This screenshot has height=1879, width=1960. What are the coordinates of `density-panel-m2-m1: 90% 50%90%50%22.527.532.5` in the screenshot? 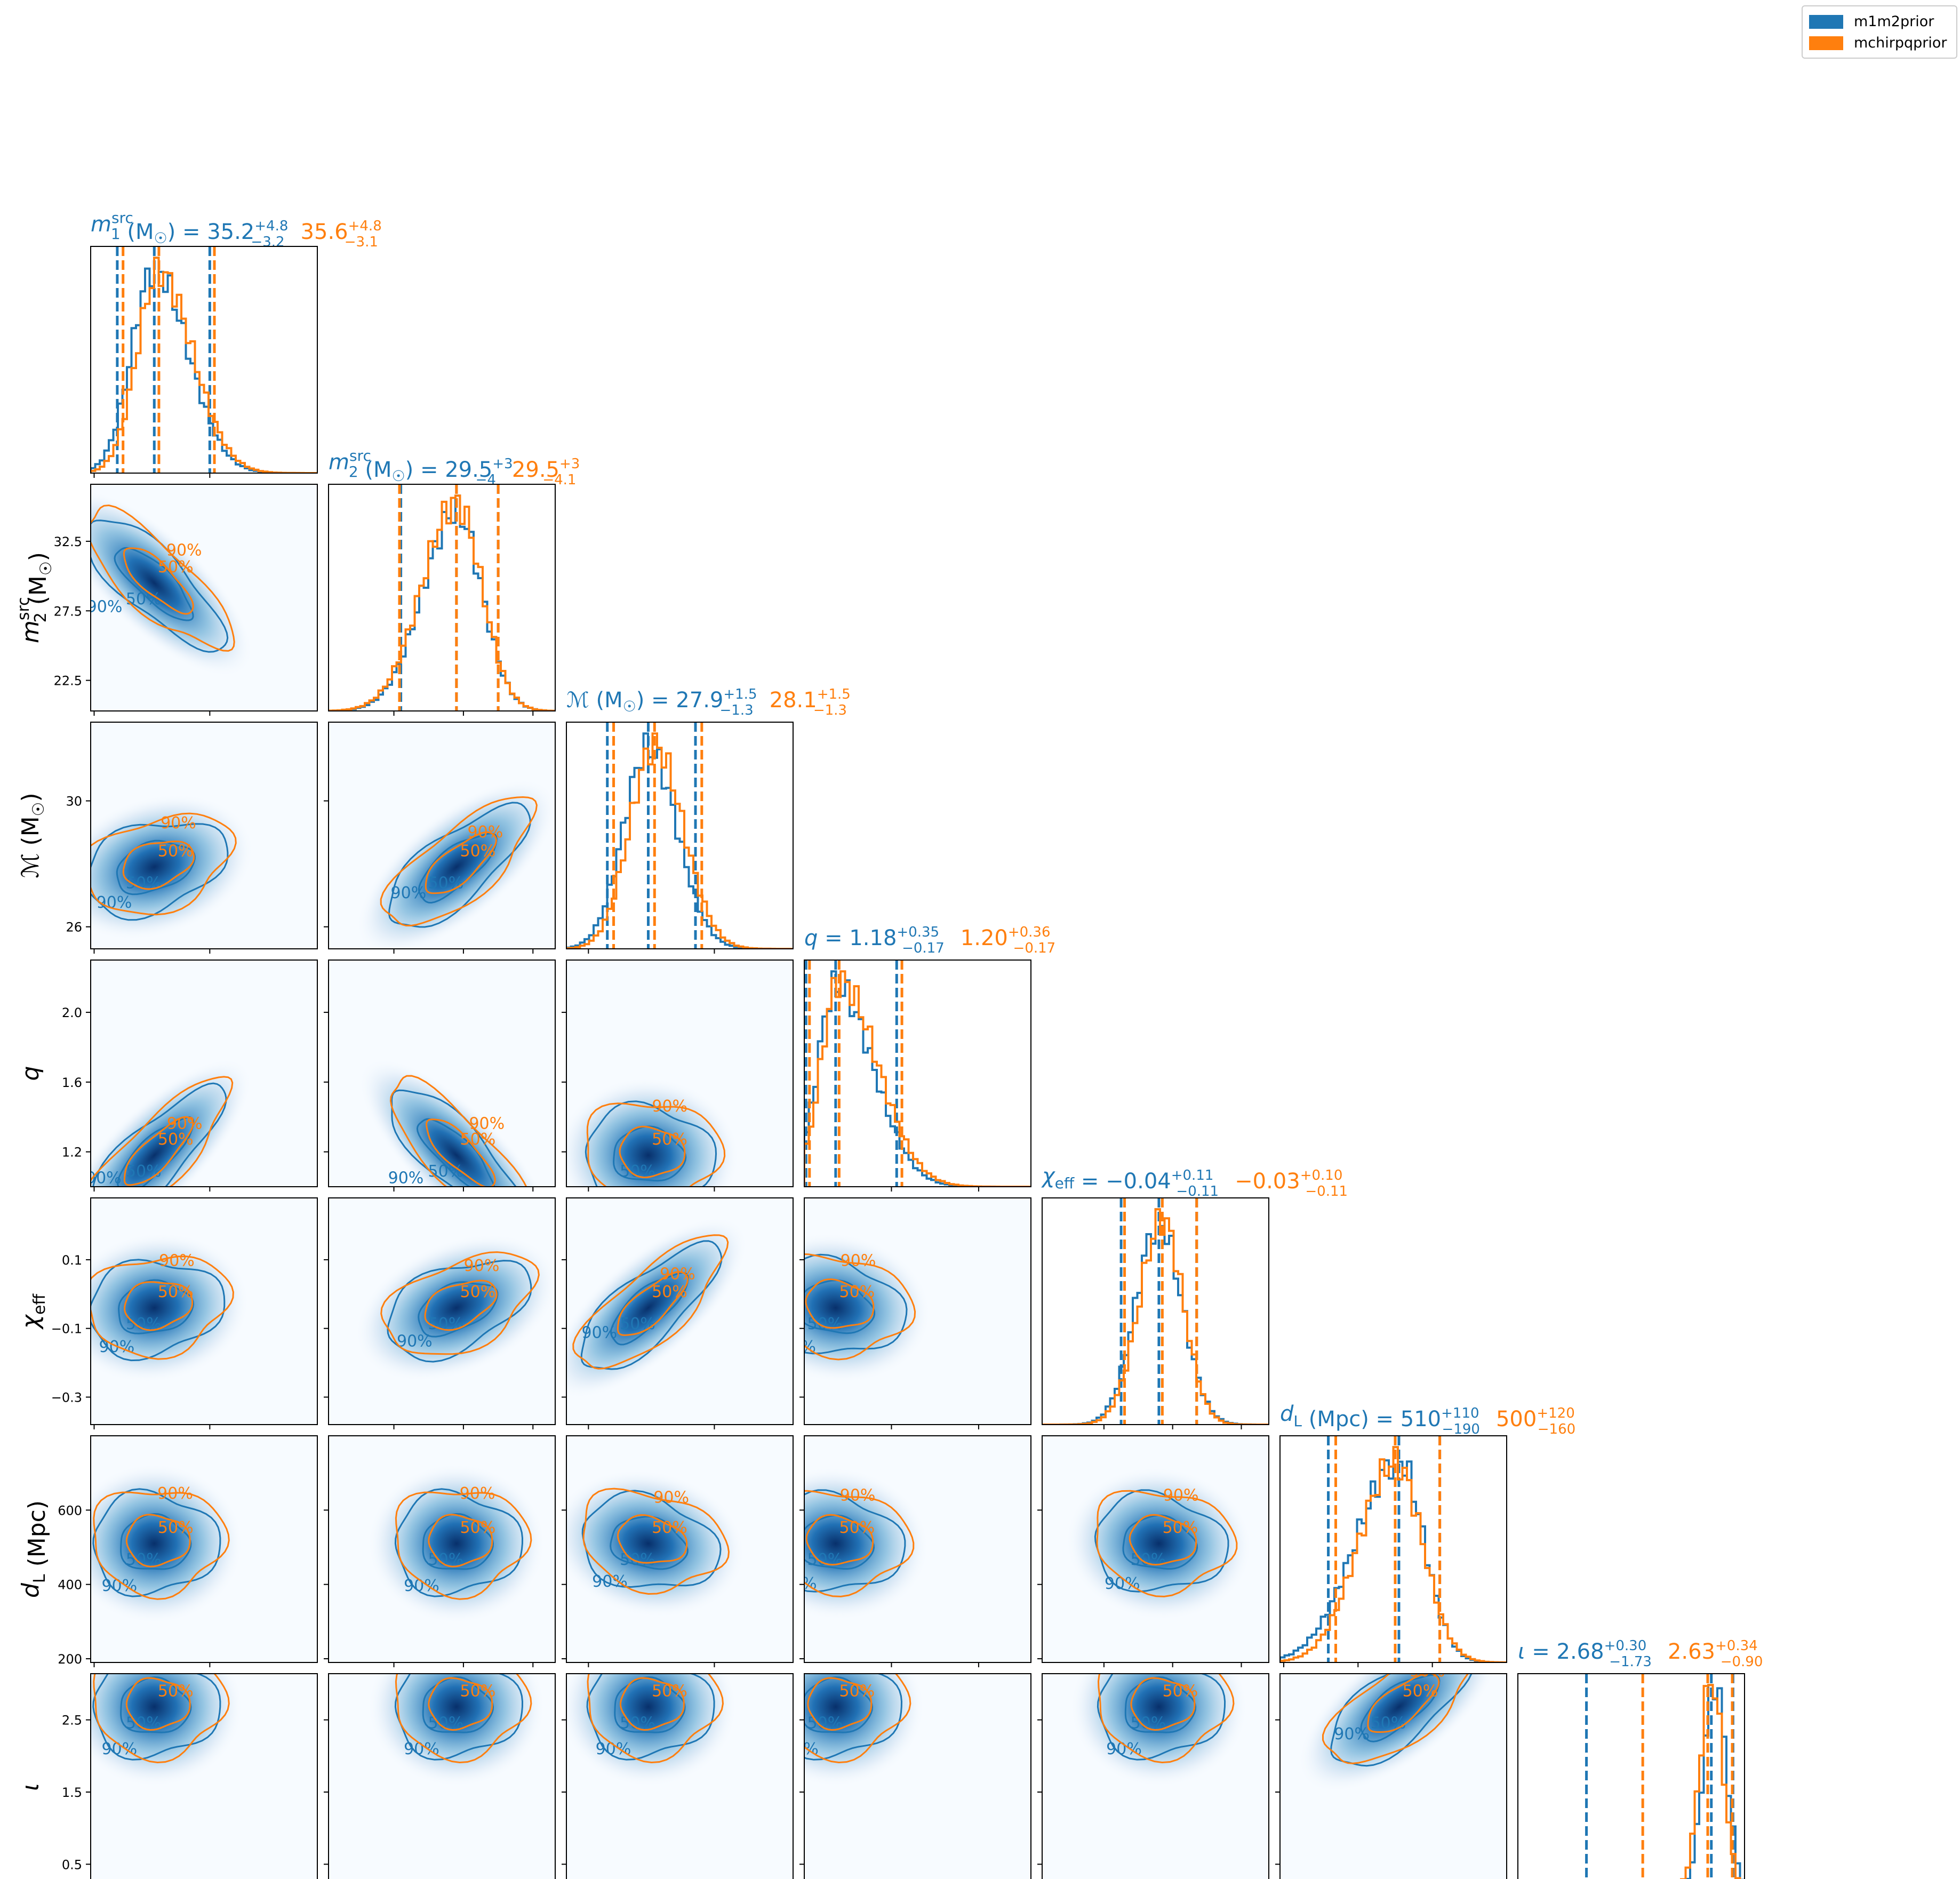 It's located at (186, 600).